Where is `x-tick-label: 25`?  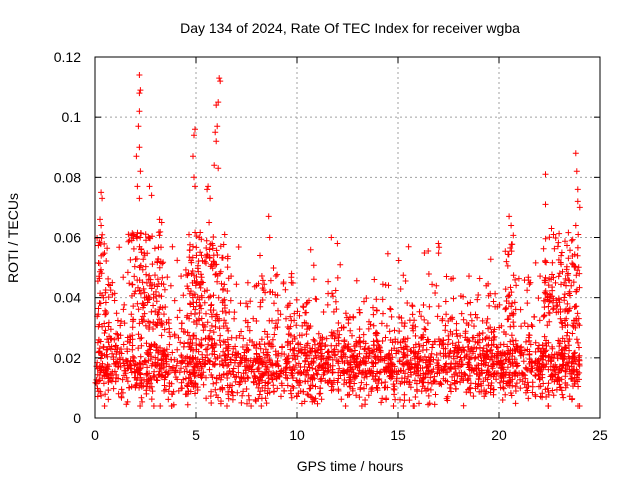
x-tick-label: 25 is located at coordinates (600, 435).